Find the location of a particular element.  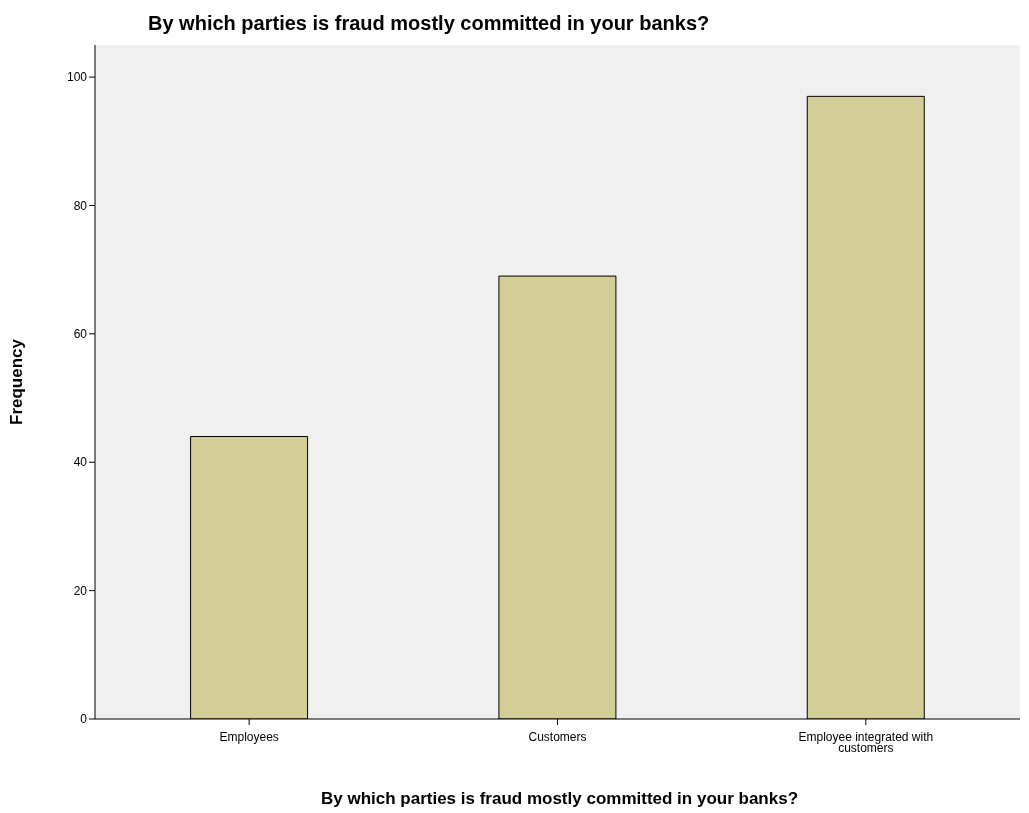

x-axis-title: By which parties is fraud mostly committed in your banks? is located at coordinates (559, 799).